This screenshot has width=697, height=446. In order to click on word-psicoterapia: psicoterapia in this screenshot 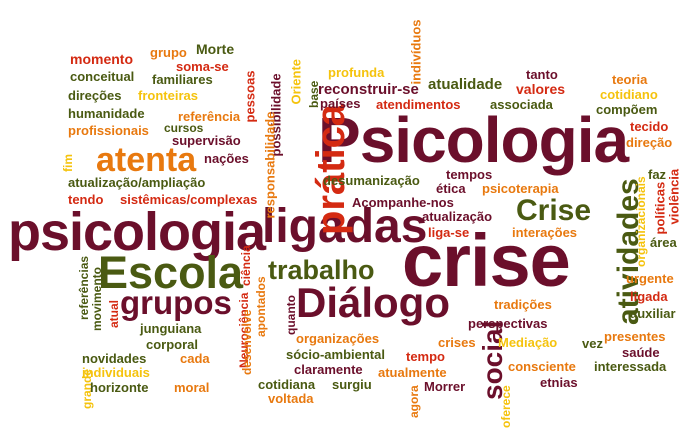, I will do `click(520, 188)`.